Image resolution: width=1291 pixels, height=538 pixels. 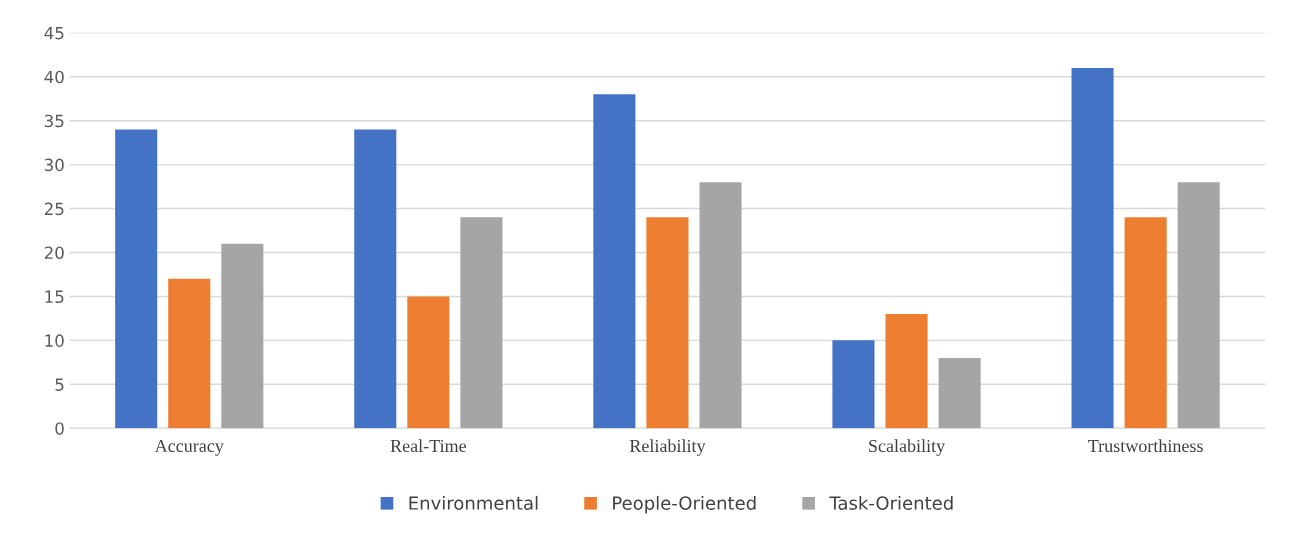 What do you see at coordinates (59, 384) in the screenshot?
I see `y-tick-label: 5` at bounding box center [59, 384].